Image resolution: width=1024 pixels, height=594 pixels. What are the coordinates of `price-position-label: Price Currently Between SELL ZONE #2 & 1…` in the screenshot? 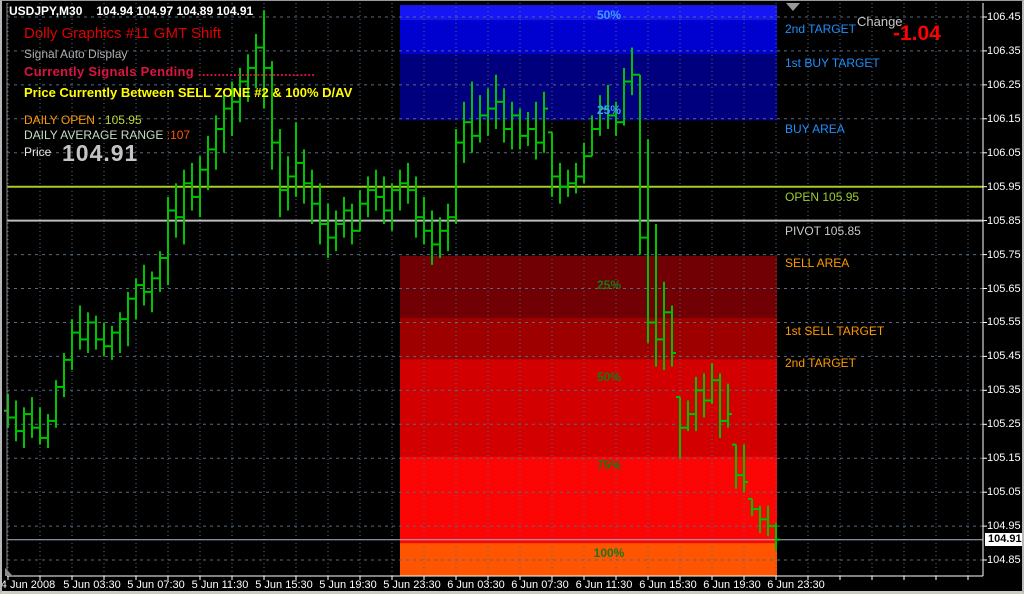 It's located at (188, 92).